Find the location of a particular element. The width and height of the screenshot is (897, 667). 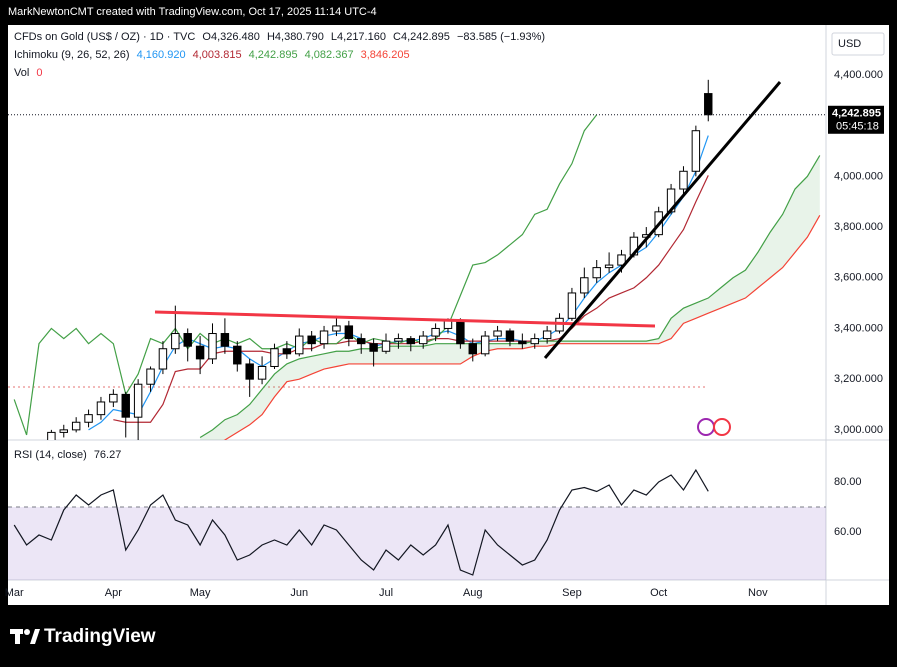

support-trendline is located at coordinates (662, 220).